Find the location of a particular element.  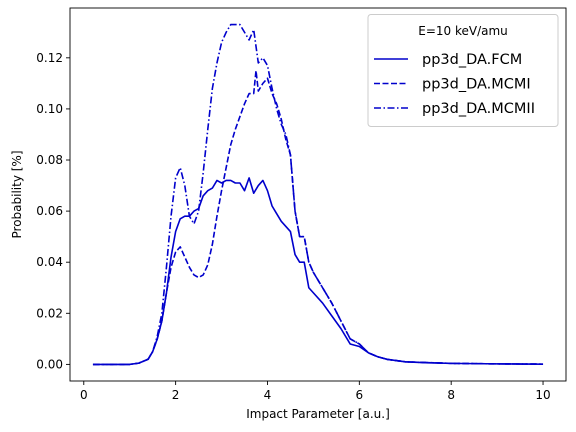

y-axis-label: Probability [%] is located at coordinates (17, 194).